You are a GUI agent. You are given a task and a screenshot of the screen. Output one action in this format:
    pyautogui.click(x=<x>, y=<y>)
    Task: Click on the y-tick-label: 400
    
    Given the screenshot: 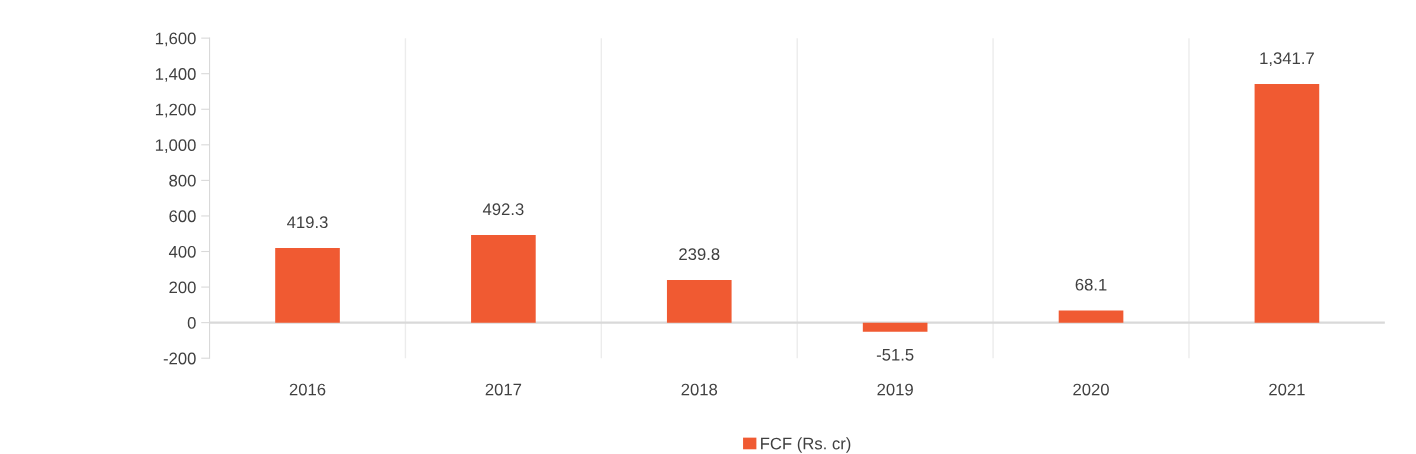 What is the action you would take?
    pyautogui.click(x=182, y=251)
    